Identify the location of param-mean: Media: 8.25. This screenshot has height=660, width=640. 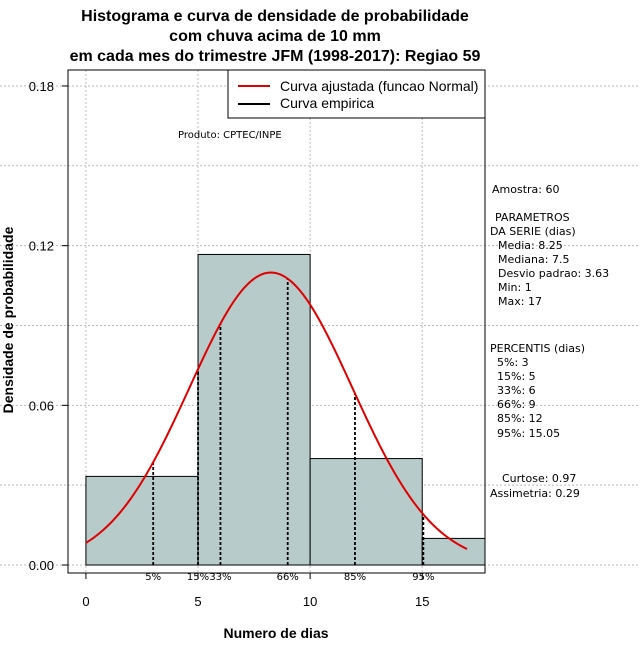
(530, 245).